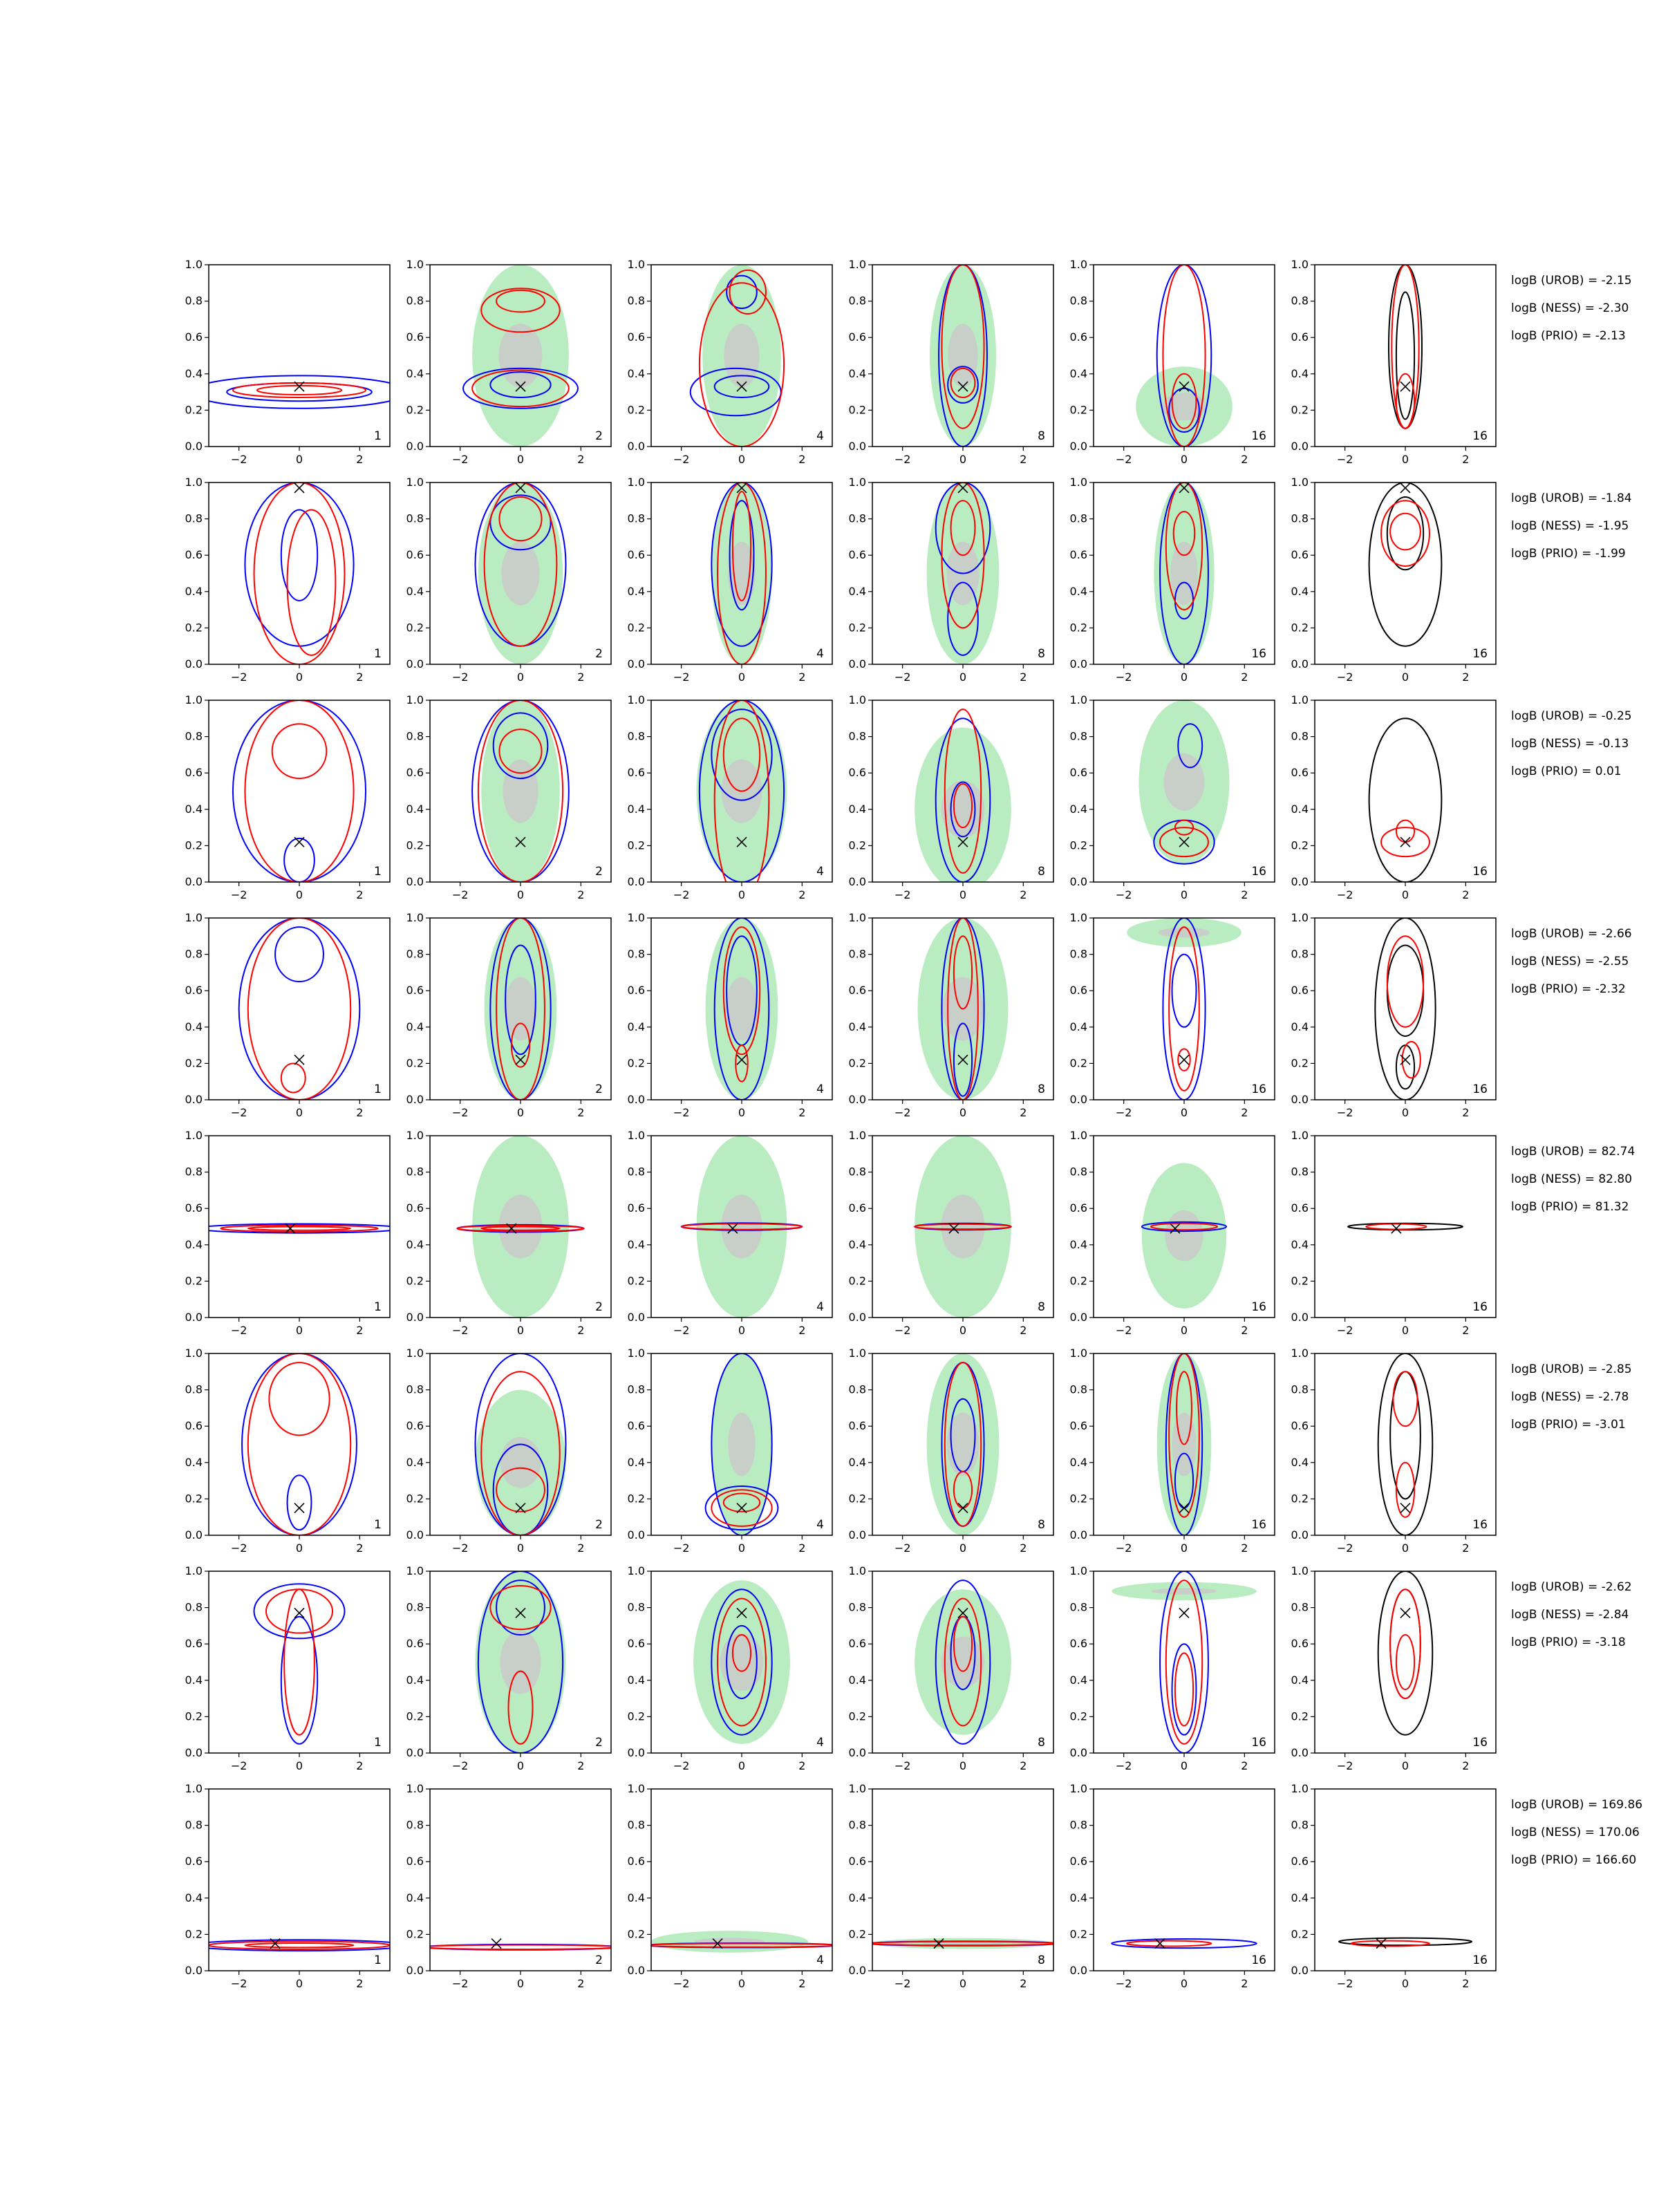  Describe the element at coordinates (1405, 564) in the screenshot. I see `black-contour` at that location.